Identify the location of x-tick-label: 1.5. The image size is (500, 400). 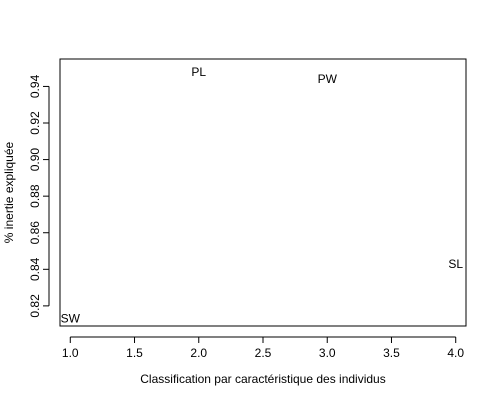
(134, 353).